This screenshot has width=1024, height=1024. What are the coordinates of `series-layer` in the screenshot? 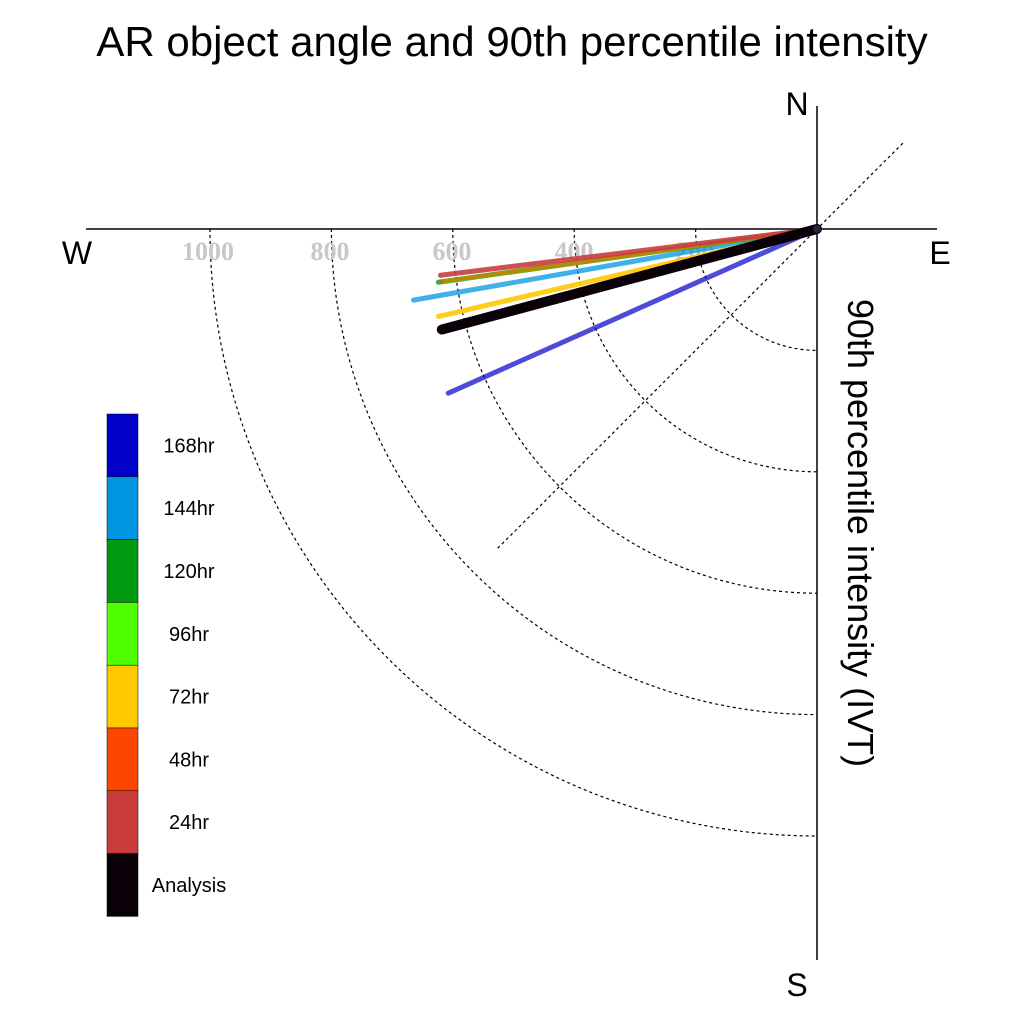 It's located at (616, 310).